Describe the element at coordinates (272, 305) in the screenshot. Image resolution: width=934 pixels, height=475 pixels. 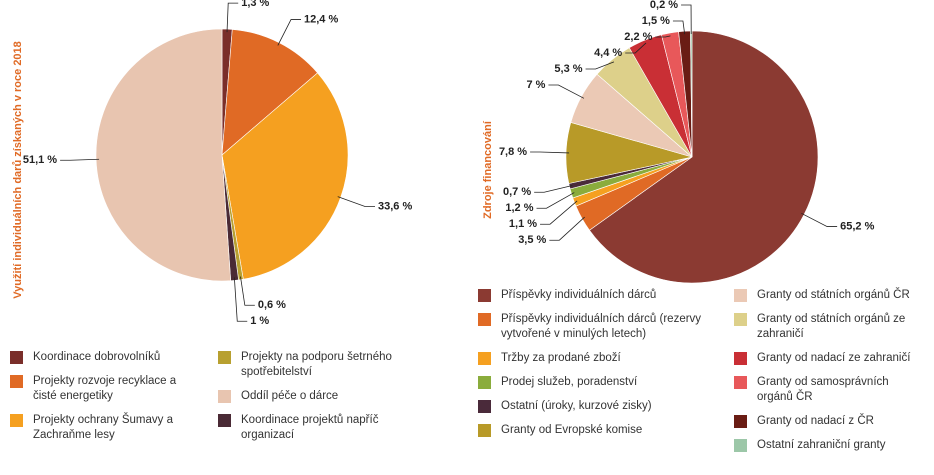
I see `data-label: 0,6 %` at that location.